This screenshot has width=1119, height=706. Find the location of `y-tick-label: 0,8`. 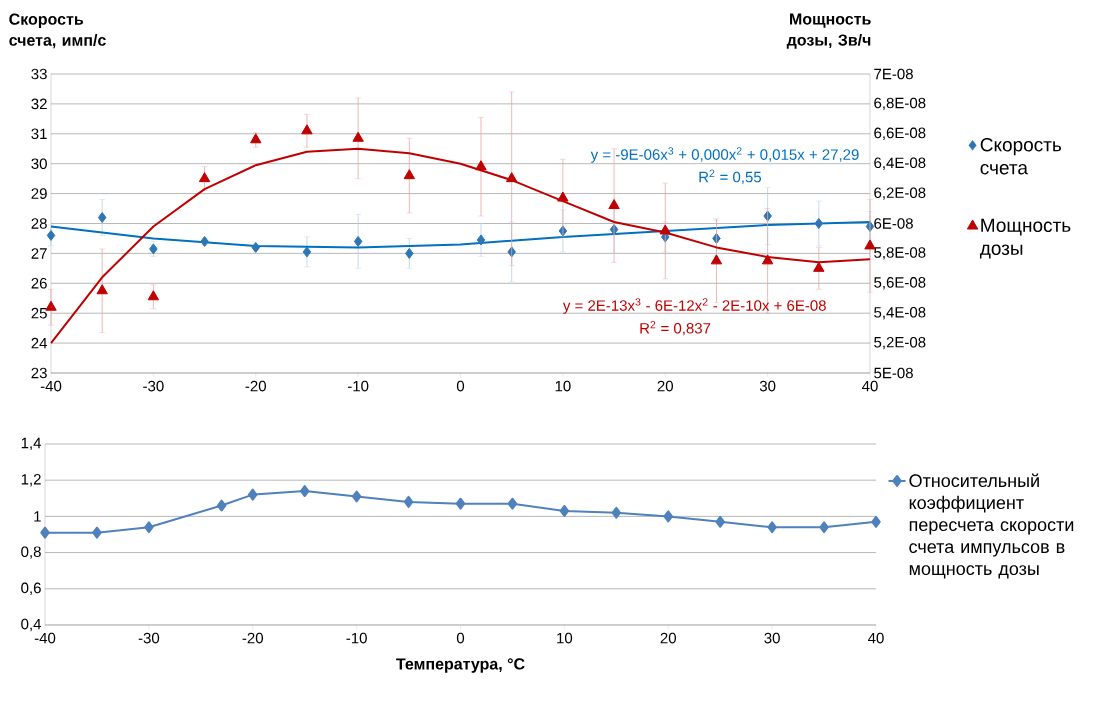

y-tick-label: 0,8 is located at coordinates (31, 552).